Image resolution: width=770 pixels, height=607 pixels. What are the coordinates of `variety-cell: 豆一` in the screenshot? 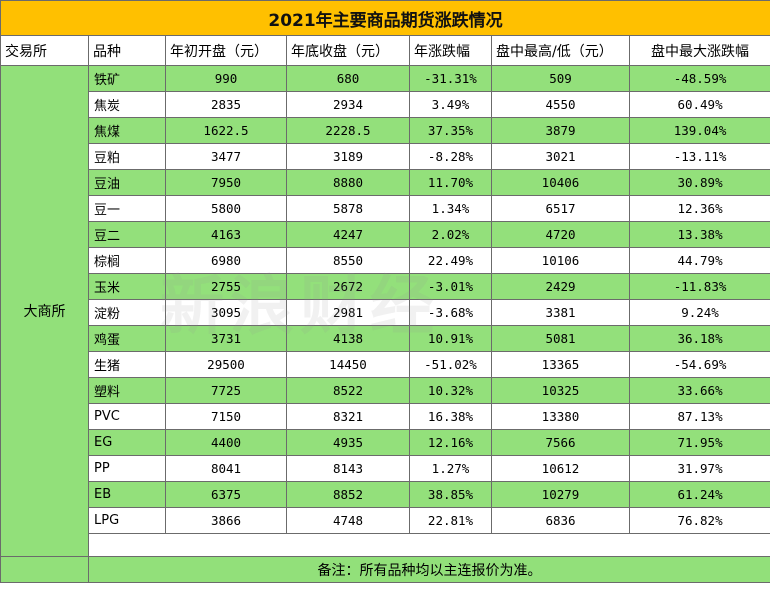 It's located at (127, 208).